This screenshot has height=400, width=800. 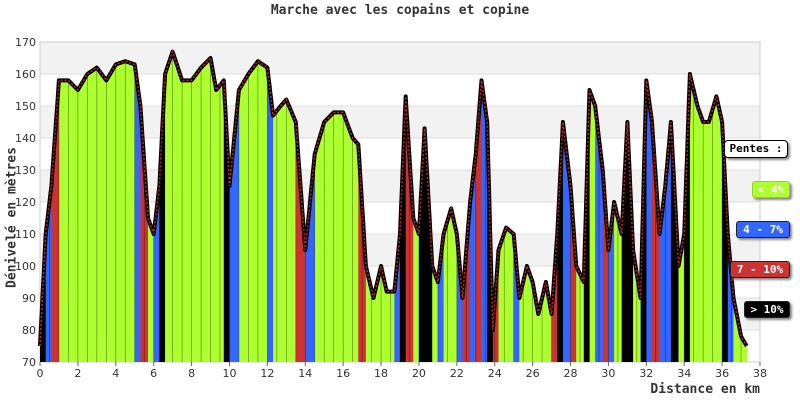 What do you see at coordinates (400, 58) in the screenshot?
I see `grid-band` at bounding box center [400, 58].